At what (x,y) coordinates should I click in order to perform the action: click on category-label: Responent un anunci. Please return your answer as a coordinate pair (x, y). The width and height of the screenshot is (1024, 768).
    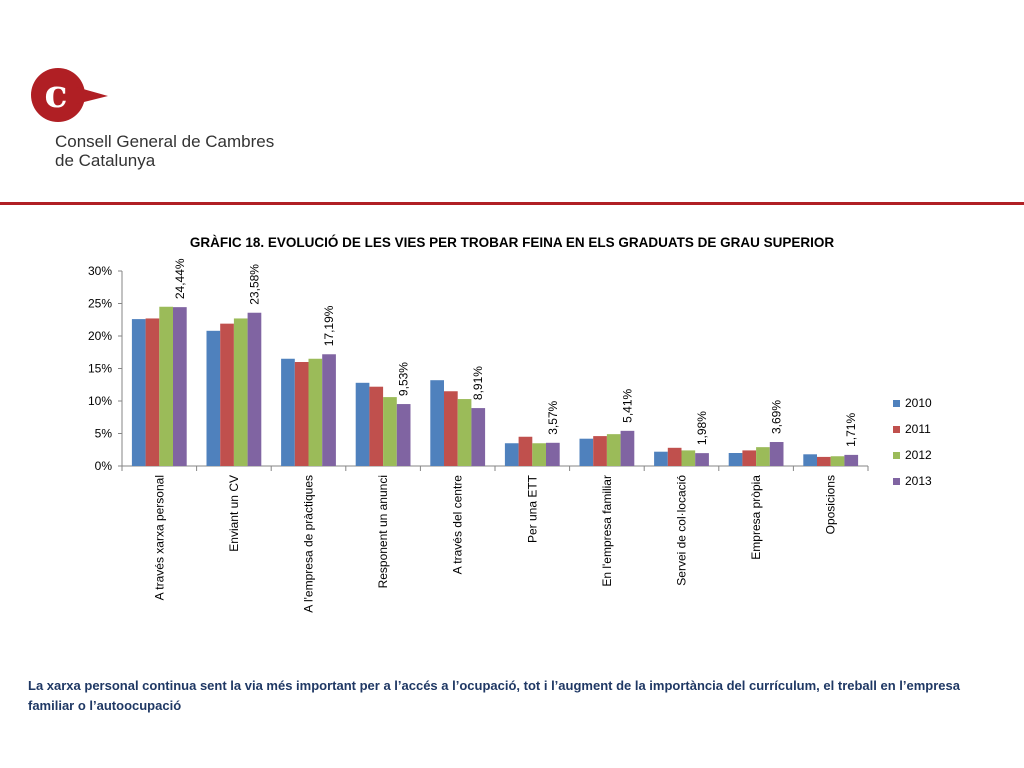
    Looking at the image, I should click on (383, 531).